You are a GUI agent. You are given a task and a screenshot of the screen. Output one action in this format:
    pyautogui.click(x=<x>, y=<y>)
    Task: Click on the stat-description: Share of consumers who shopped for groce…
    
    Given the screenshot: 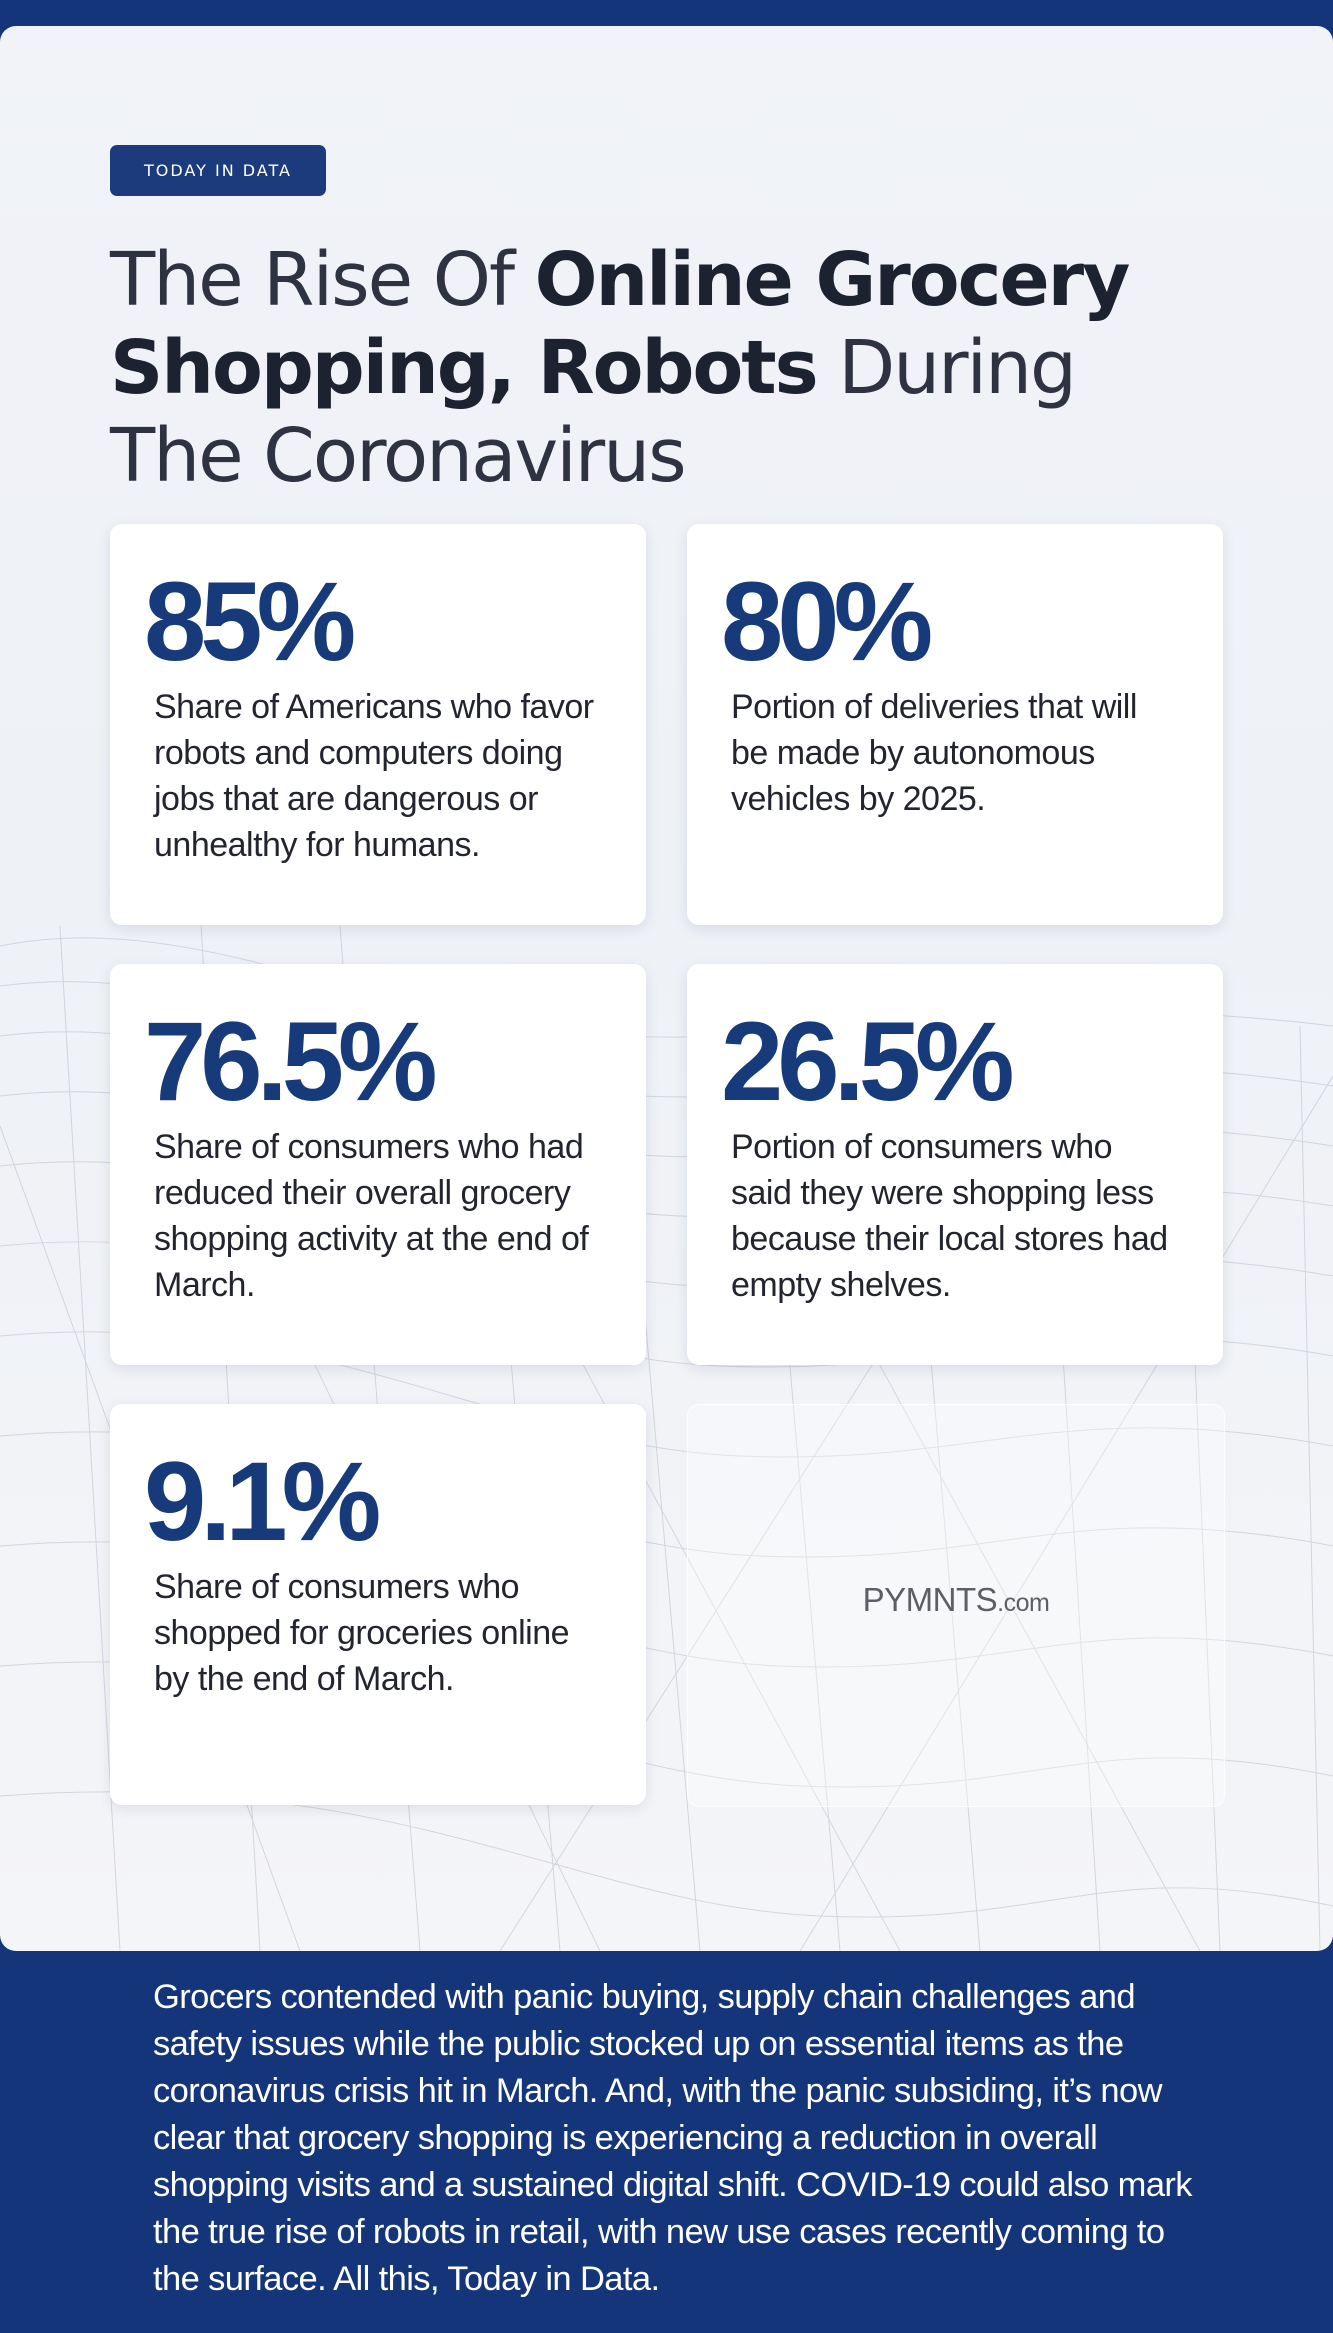 What is the action you would take?
    pyautogui.click(x=362, y=1633)
    